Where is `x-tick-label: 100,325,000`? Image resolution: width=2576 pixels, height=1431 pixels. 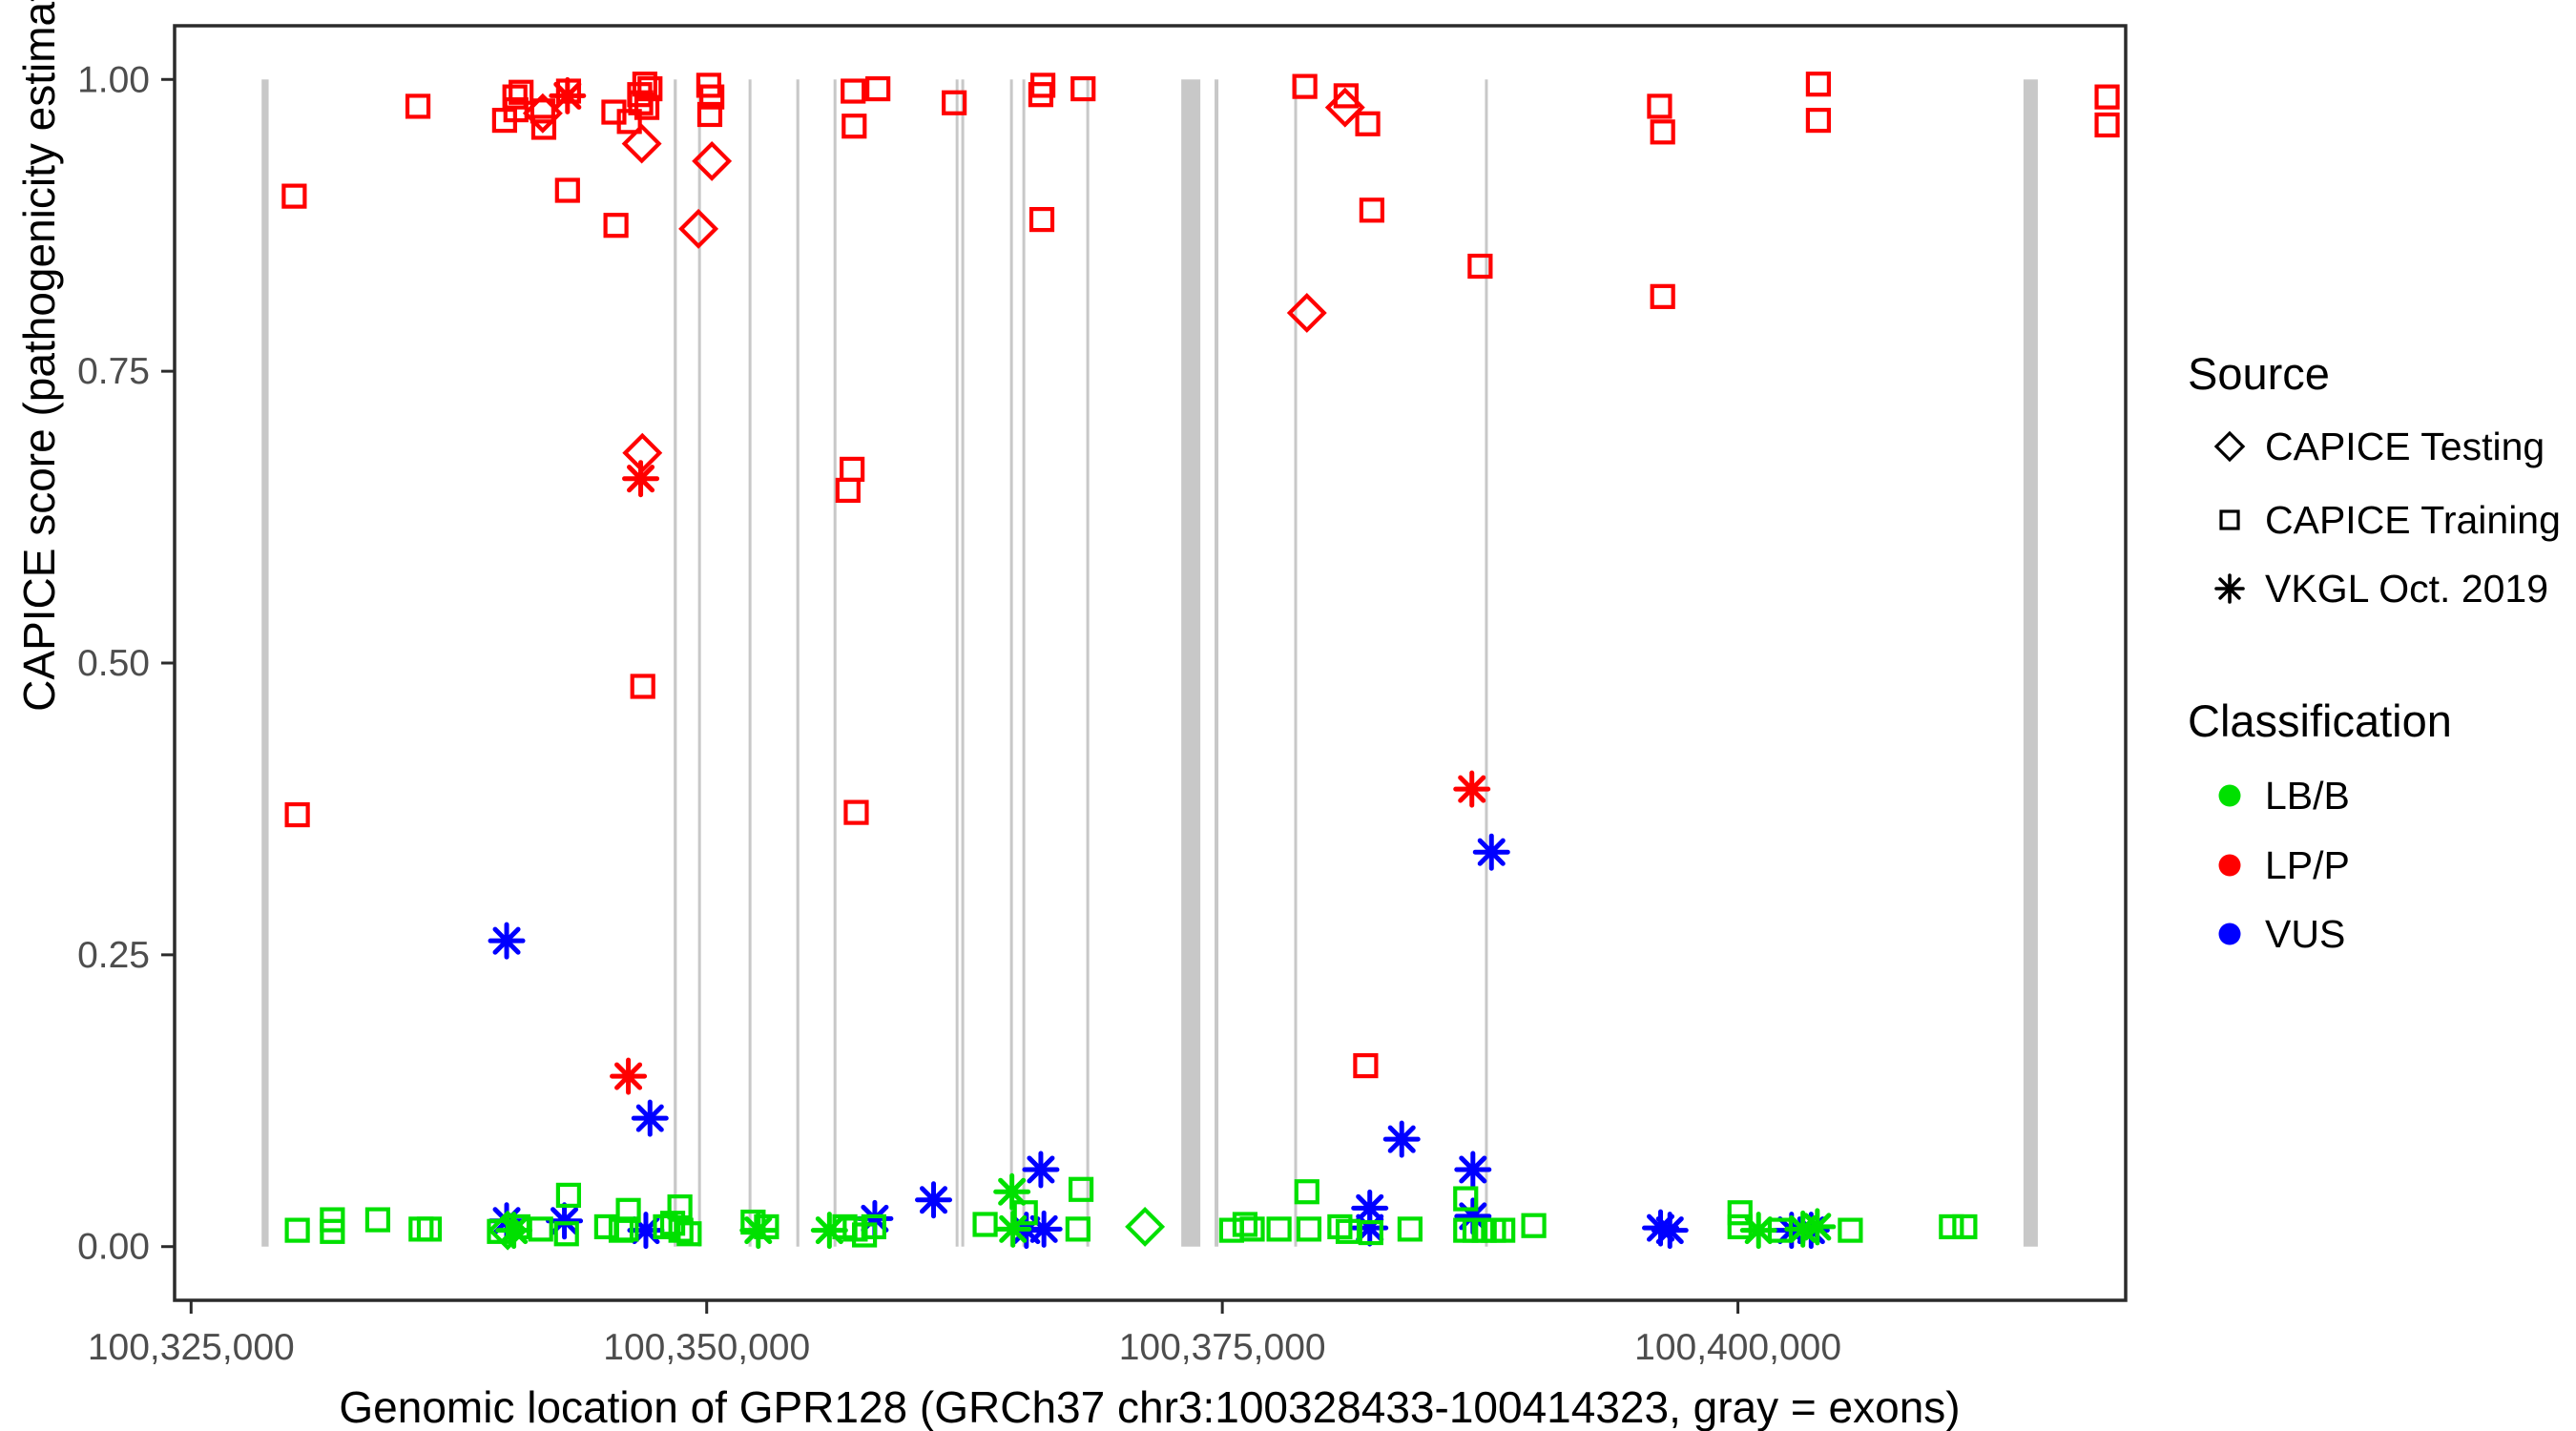
x-tick-label: 100,325,000 is located at coordinates (191, 1347).